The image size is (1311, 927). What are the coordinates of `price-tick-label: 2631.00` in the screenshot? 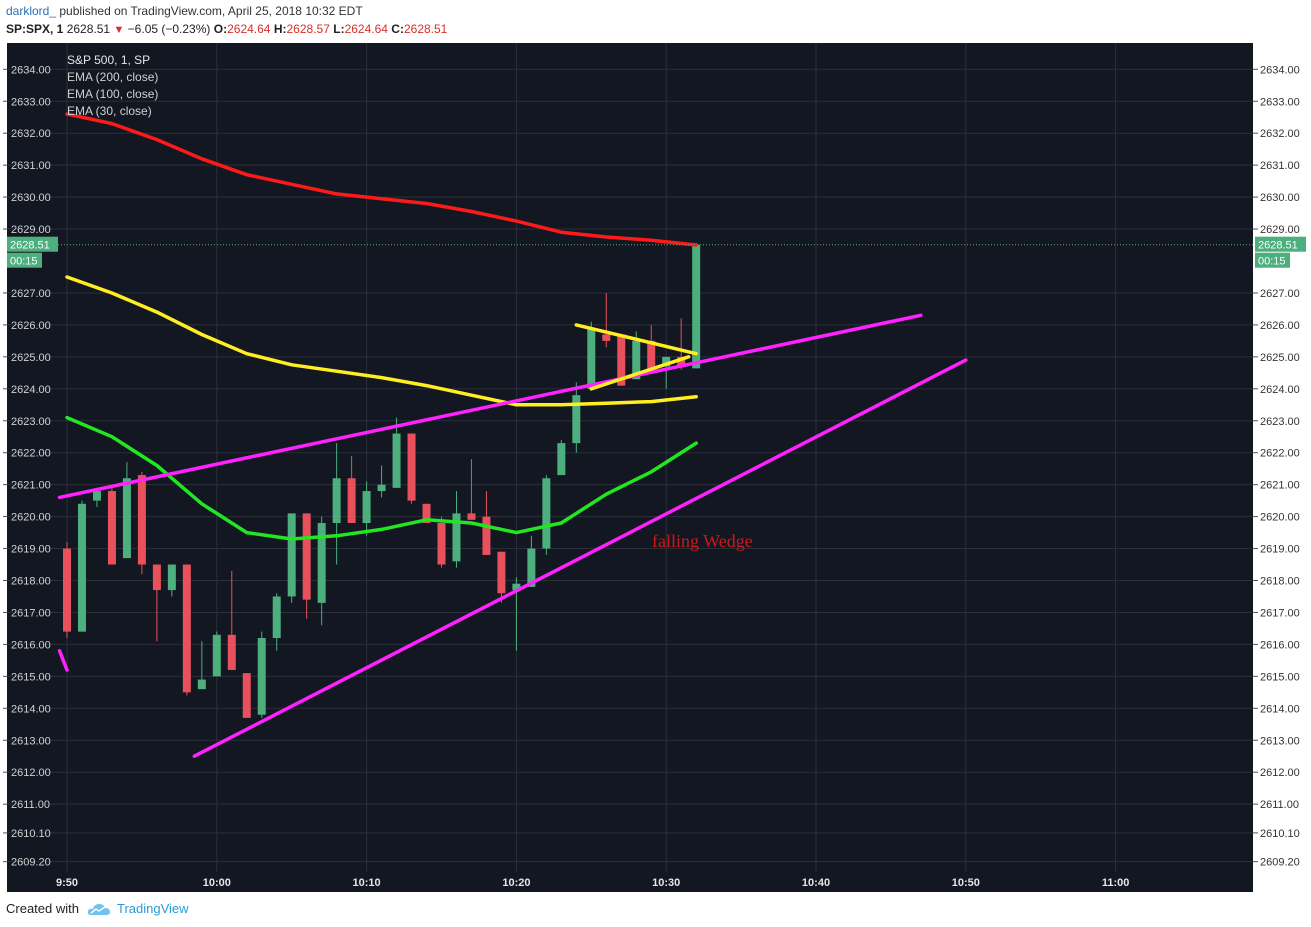 It's located at (1280, 166).